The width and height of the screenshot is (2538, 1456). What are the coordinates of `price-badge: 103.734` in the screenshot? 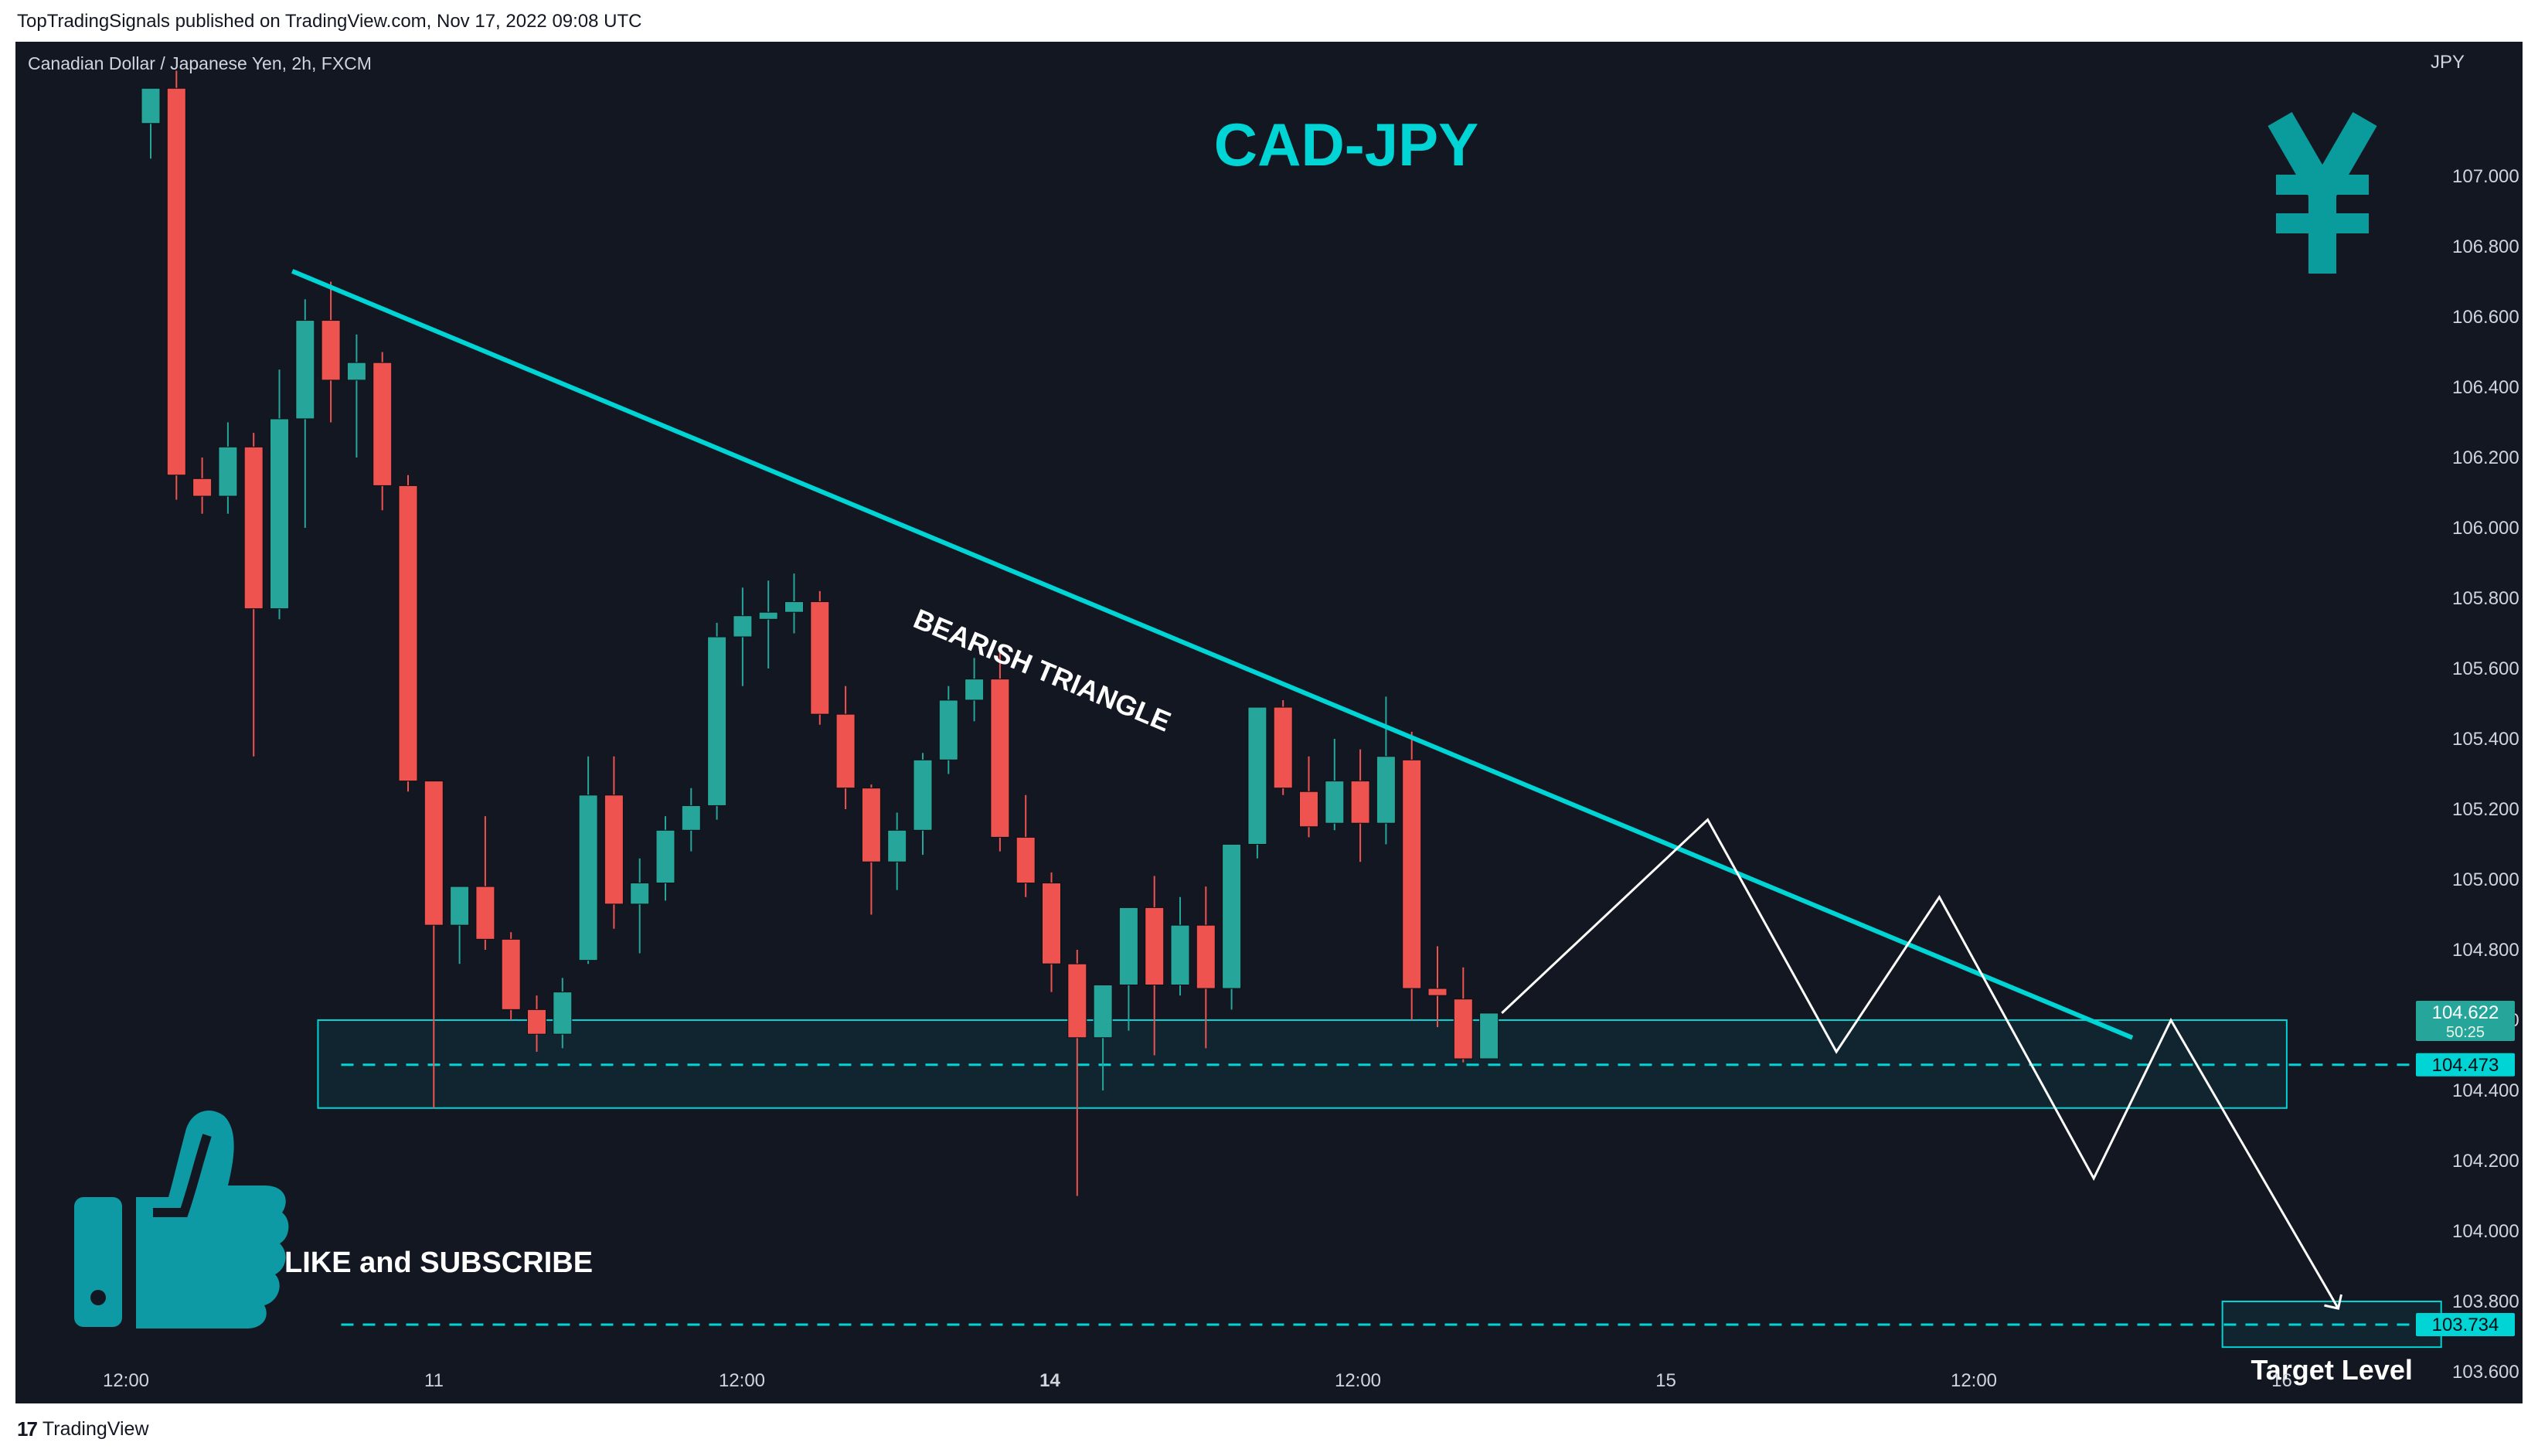 It's located at (2465, 1325).